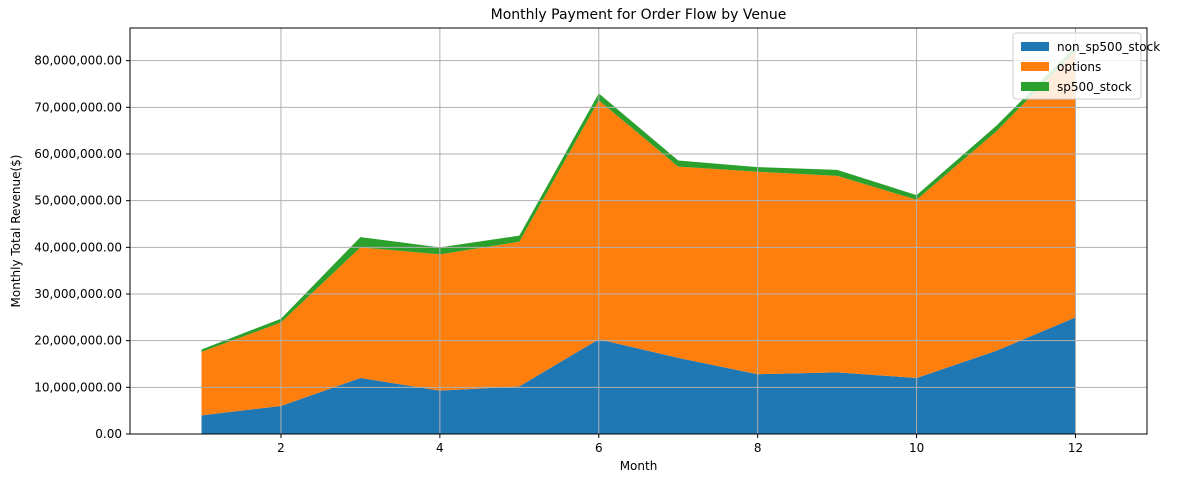 The width and height of the screenshot is (1199, 490). Describe the element at coordinates (1035, 86) in the screenshot. I see `legend-swatch-sp500_stock` at that location.